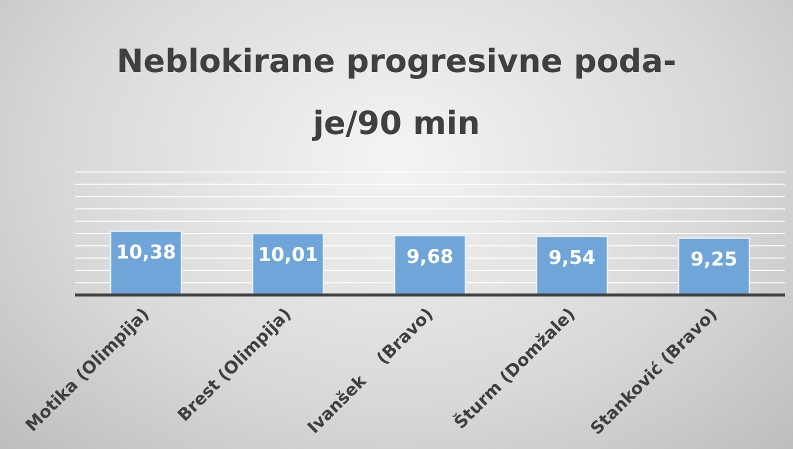 This screenshot has width=793, height=449. I want to click on data-label: 10,01, so click(288, 255).